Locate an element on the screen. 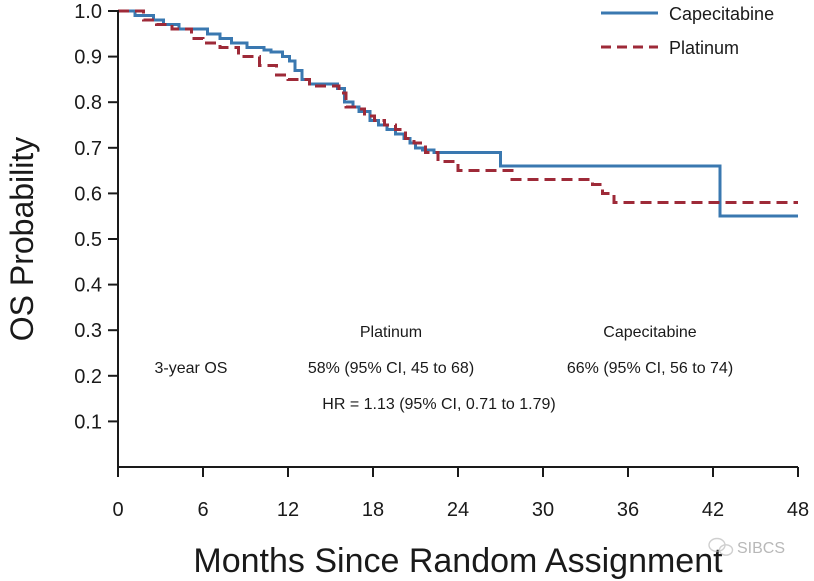 The width and height of the screenshot is (814, 581). x-tick-label: 36 is located at coordinates (628, 510).